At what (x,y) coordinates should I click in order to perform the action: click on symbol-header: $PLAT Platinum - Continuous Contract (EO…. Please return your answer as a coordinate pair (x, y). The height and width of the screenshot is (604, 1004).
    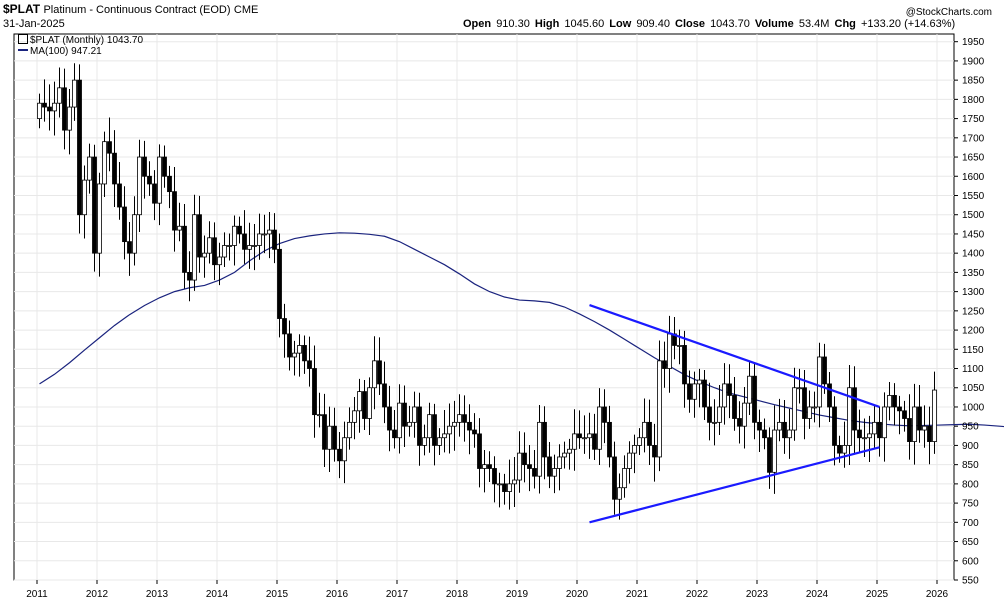
    Looking at the image, I should click on (130, 10).